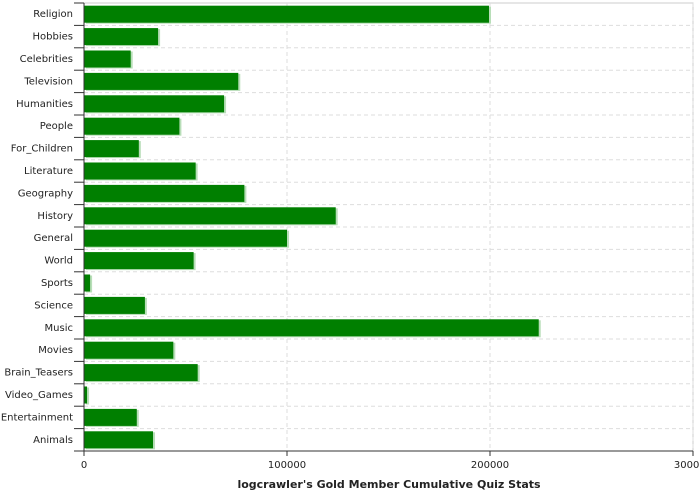 Image resolution: width=700 pixels, height=500 pixels. What do you see at coordinates (42, 149) in the screenshot?
I see `y-tick-label: For_Children` at bounding box center [42, 149].